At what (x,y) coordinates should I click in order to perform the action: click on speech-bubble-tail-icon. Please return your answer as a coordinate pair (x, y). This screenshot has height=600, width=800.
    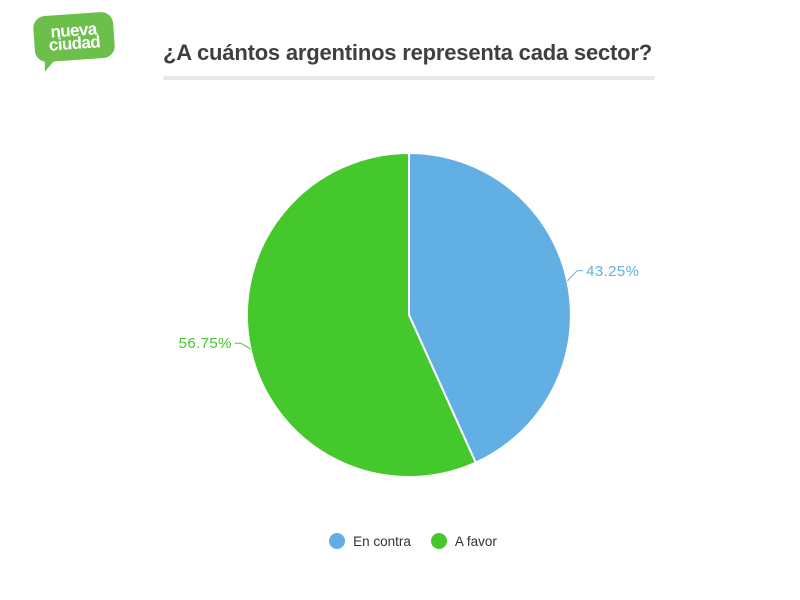
    Looking at the image, I should click on (51, 63).